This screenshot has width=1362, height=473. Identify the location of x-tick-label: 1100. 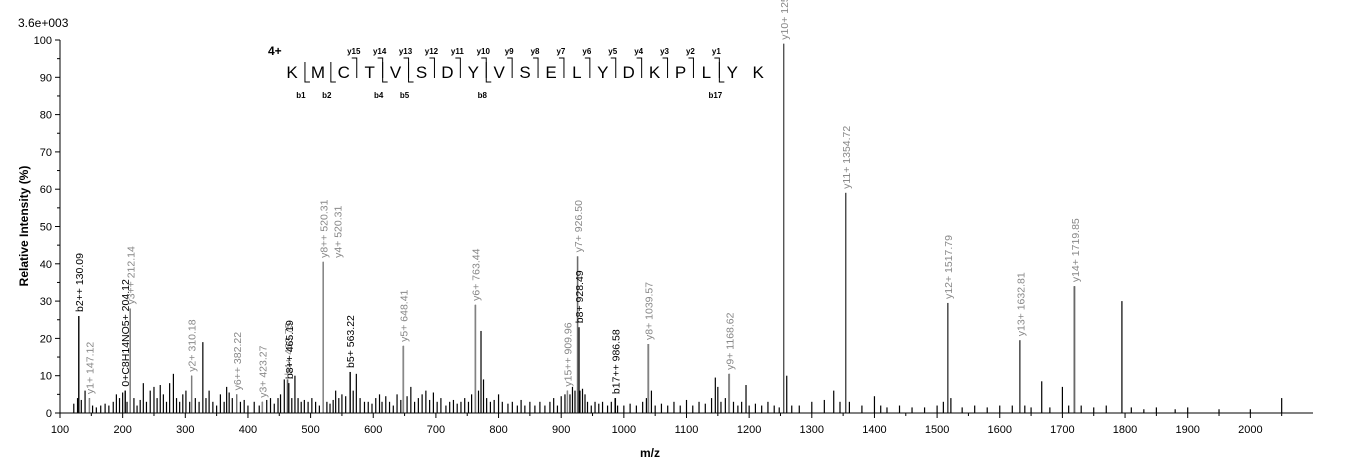
(687, 430).